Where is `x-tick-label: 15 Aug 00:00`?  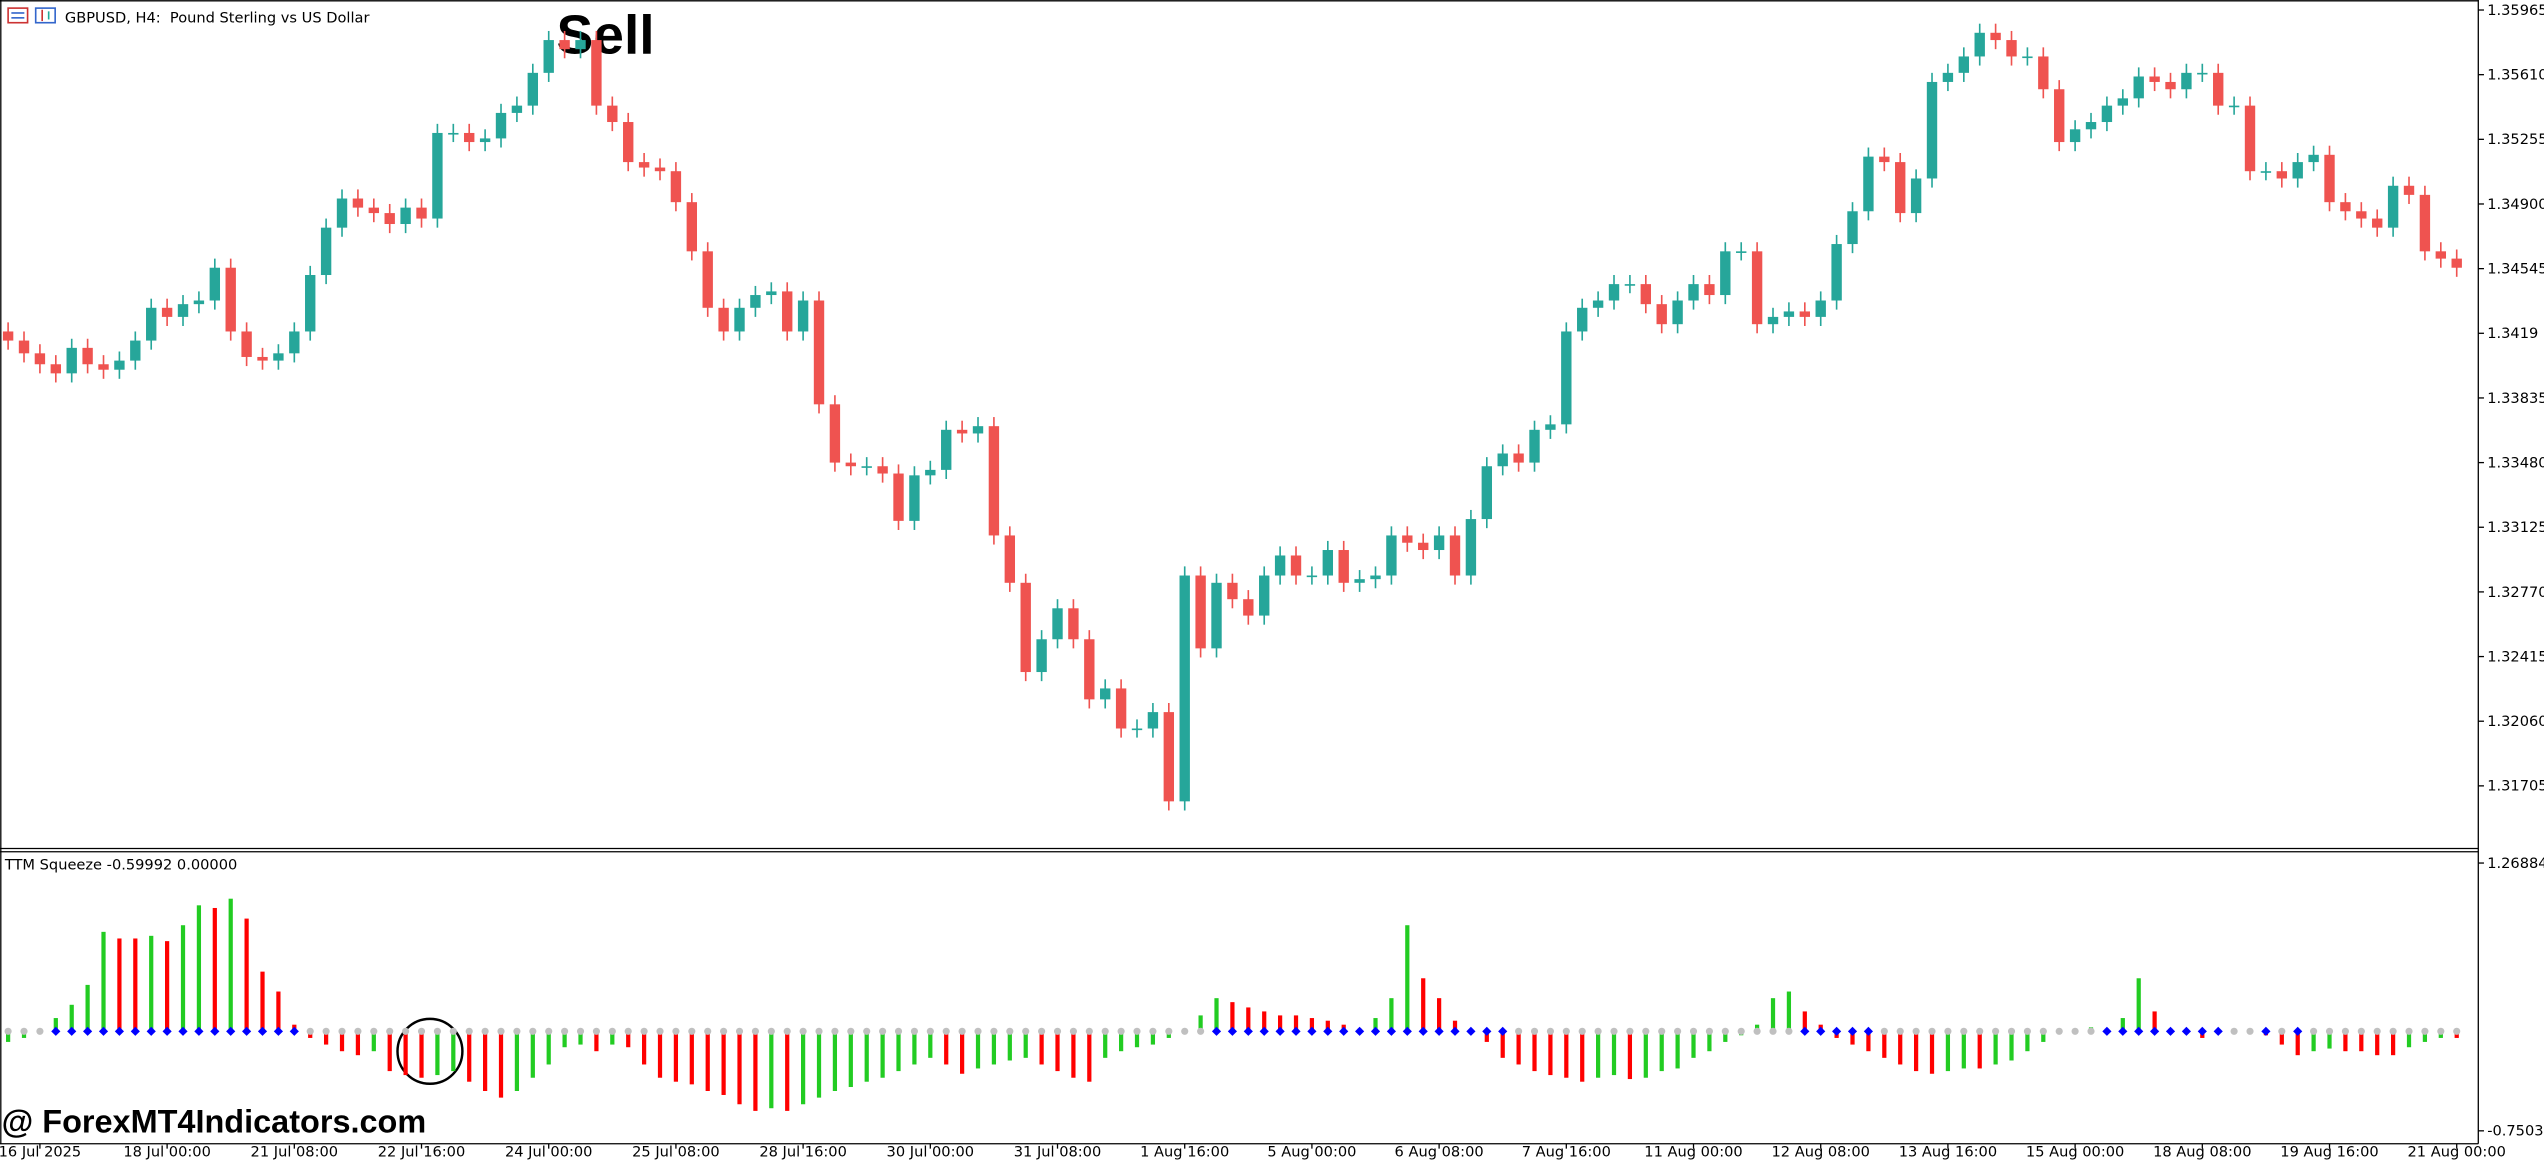
x-tick-label: 15 Aug 00:00 is located at coordinates (2075, 1152).